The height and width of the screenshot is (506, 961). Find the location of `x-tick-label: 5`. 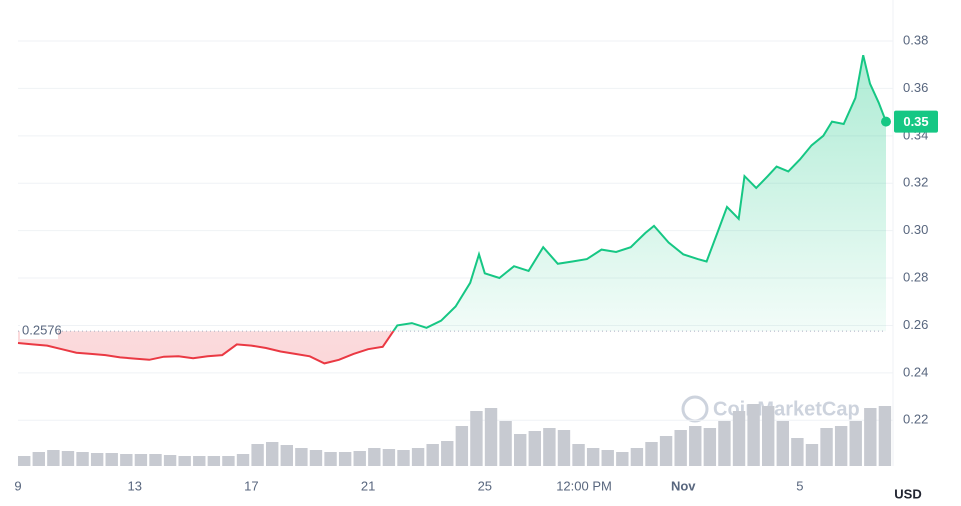

x-tick-label: 5 is located at coordinates (799, 485).